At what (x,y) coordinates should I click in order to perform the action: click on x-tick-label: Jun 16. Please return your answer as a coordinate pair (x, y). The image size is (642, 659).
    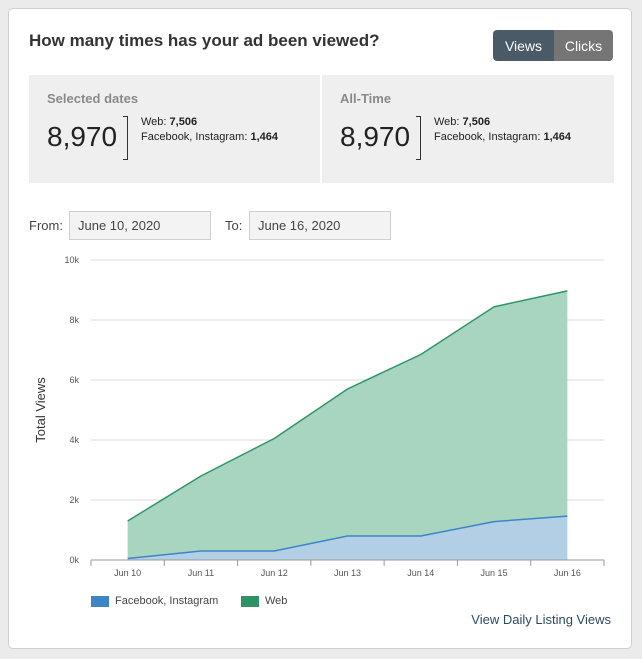
    Looking at the image, I should click on (567, 573).